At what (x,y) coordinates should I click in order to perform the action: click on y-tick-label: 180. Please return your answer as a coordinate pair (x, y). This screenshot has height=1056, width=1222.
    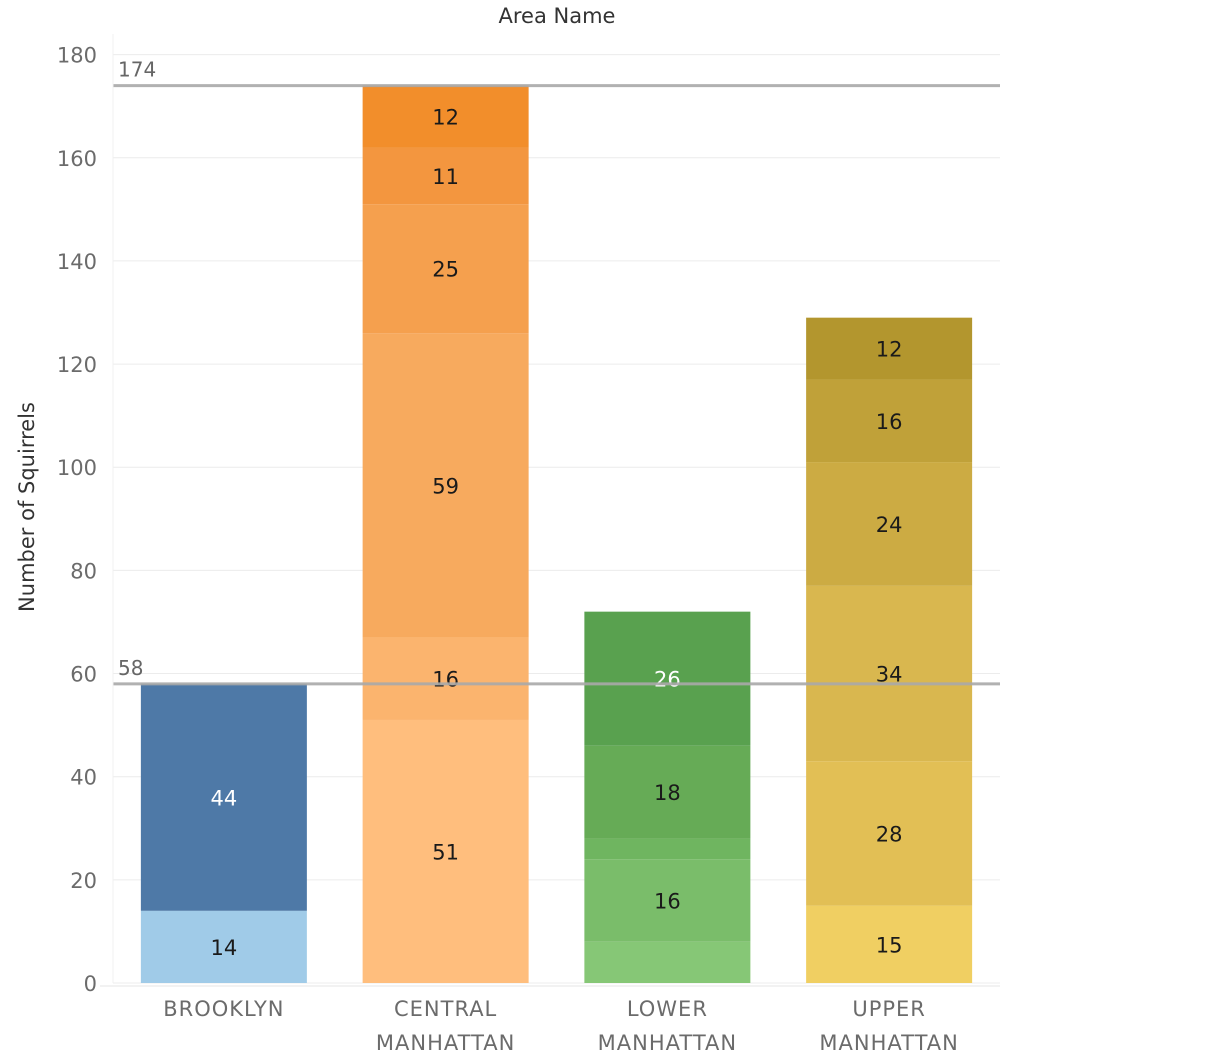
    Looking at the image, I should click on (77, 56).